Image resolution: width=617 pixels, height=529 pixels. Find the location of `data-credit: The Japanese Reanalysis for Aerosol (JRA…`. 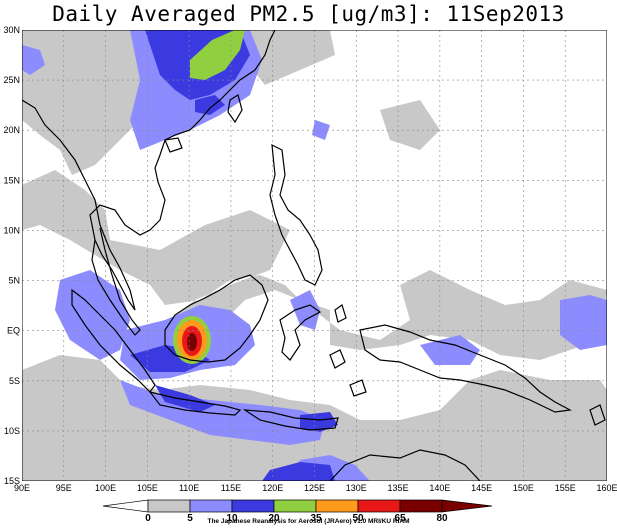

data-credit: The Japanese Reanalysis for Aerosol (JRA… is located at coordinates (308, 521).